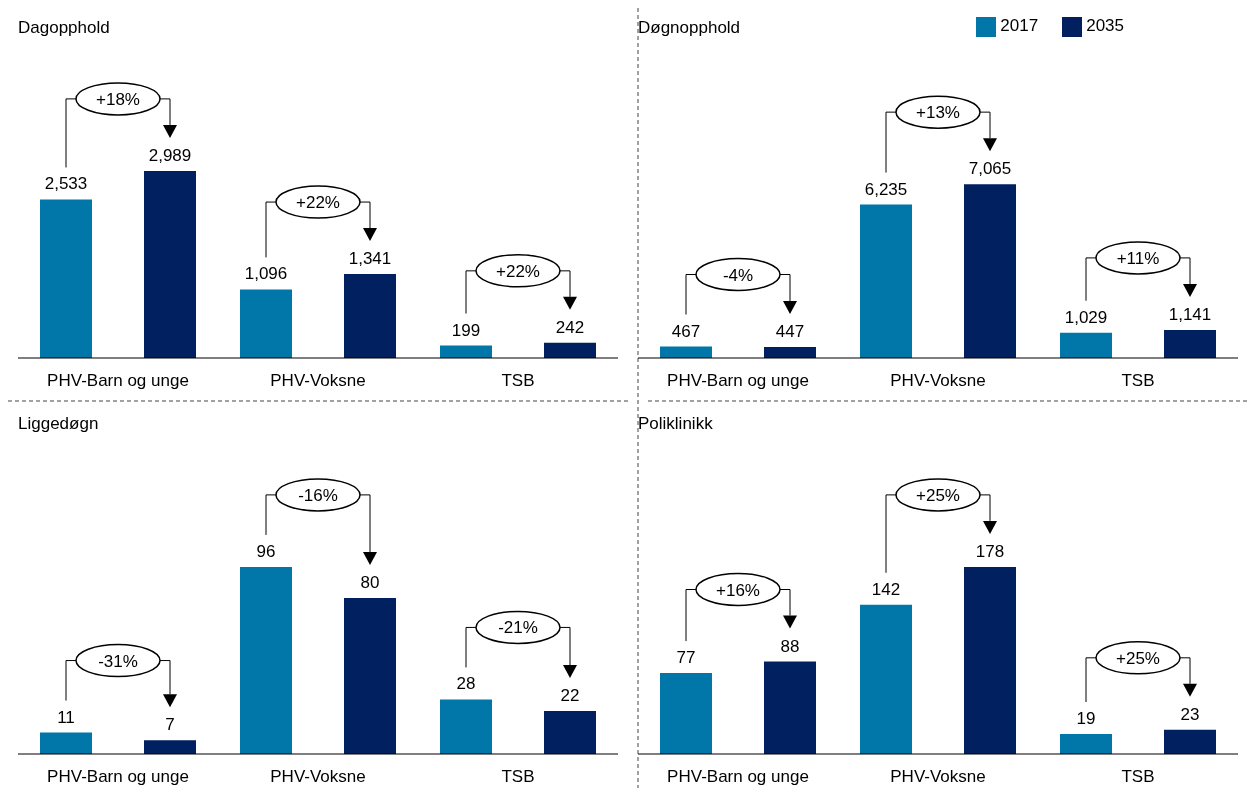 This screenshot has width=1255, height=794. What do you see at coordinates (570, 696) in the screenshot?
I see `data-label: 22` at bounding box center [570, 696].